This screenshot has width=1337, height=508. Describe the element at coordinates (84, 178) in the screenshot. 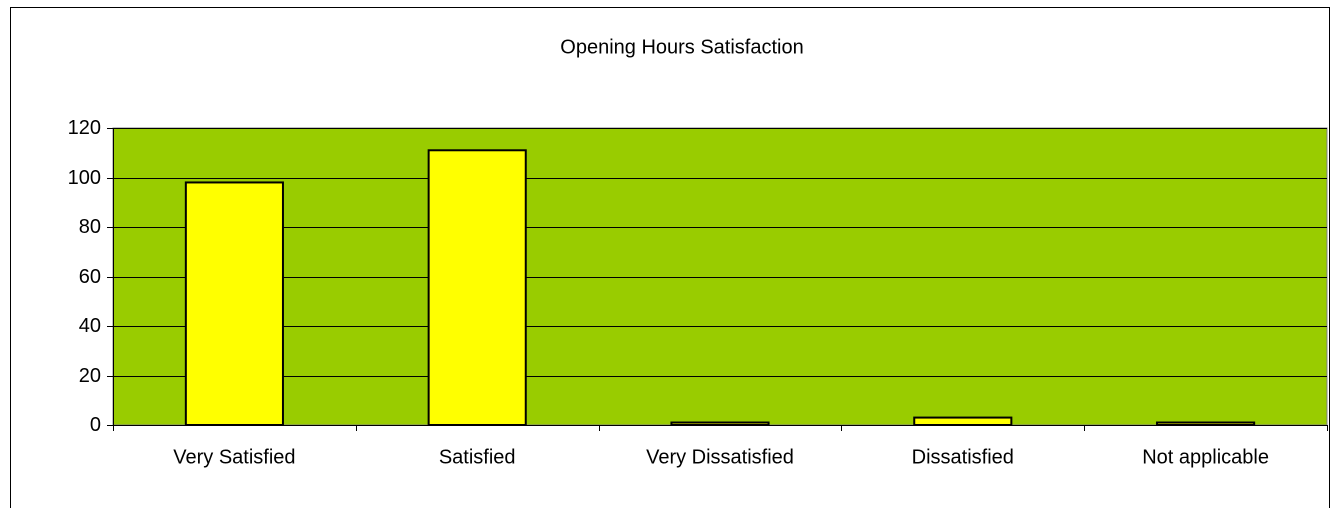

I see `y-tick-label: 100` at that location.